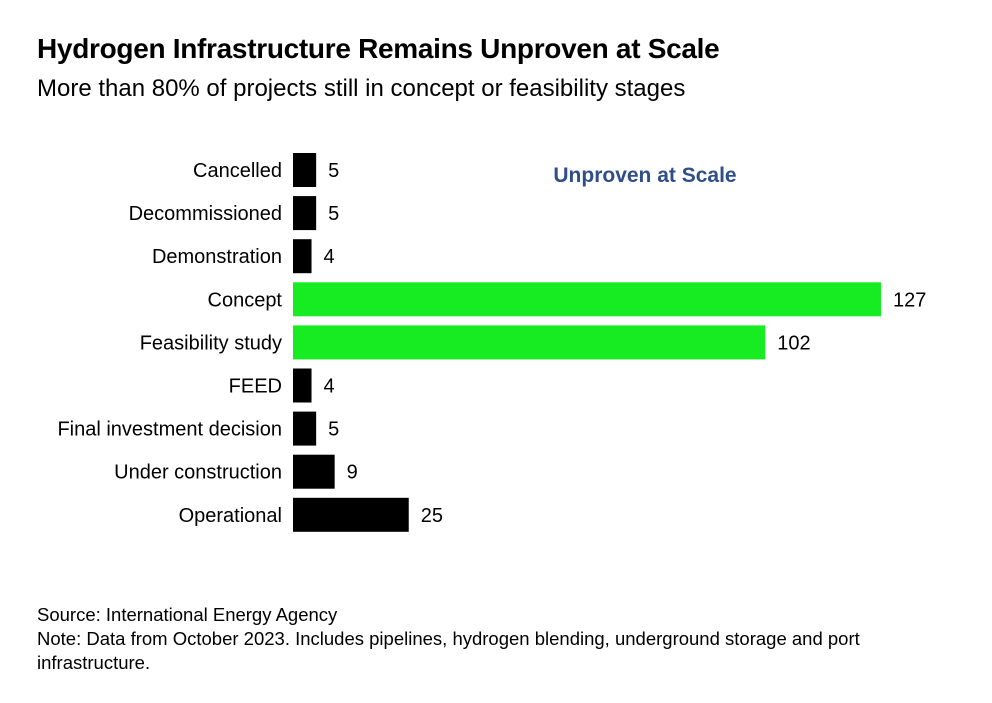  I want to click on value-label: 9, so click(352, 473).